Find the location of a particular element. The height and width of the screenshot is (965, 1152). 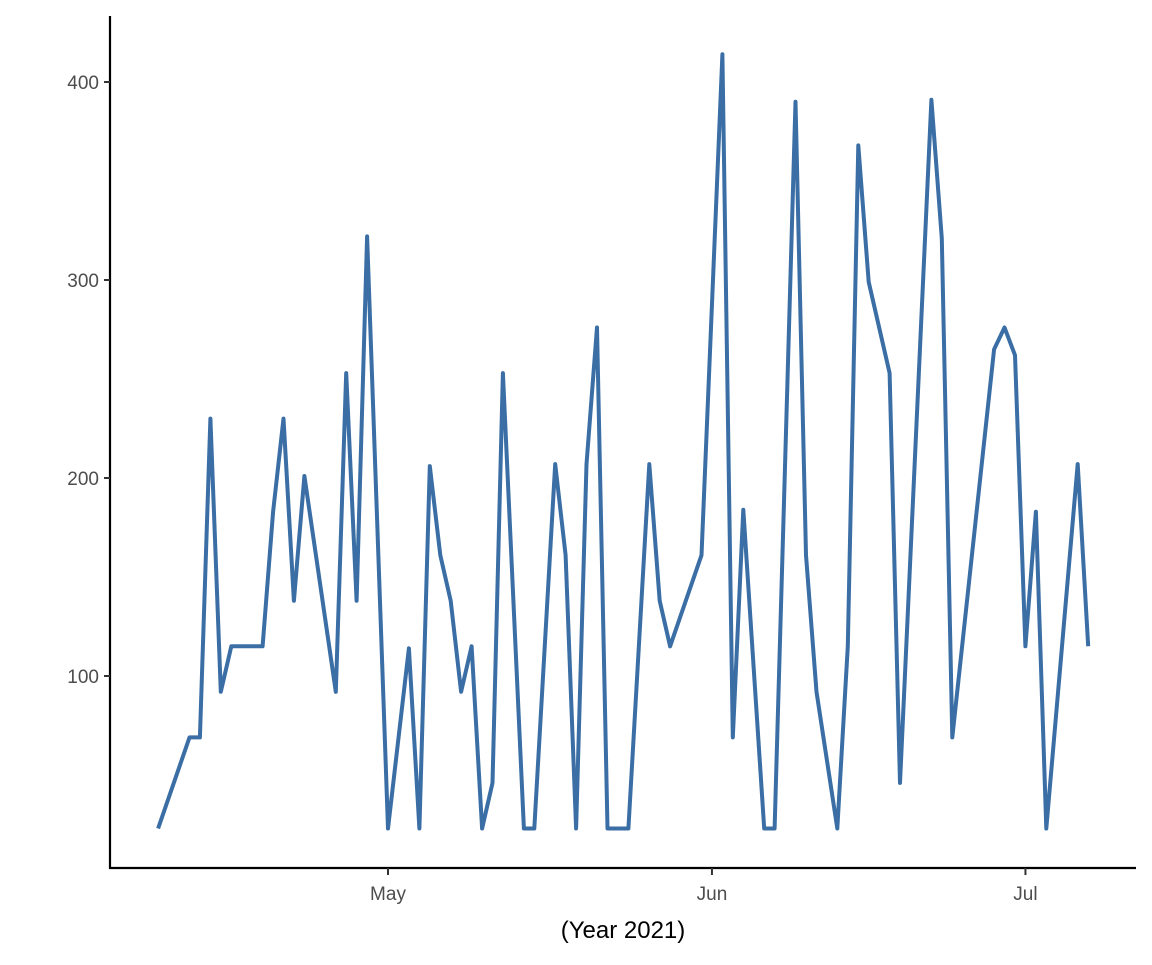

x-tick-label: Jul is located at coordinates (1025, 894).